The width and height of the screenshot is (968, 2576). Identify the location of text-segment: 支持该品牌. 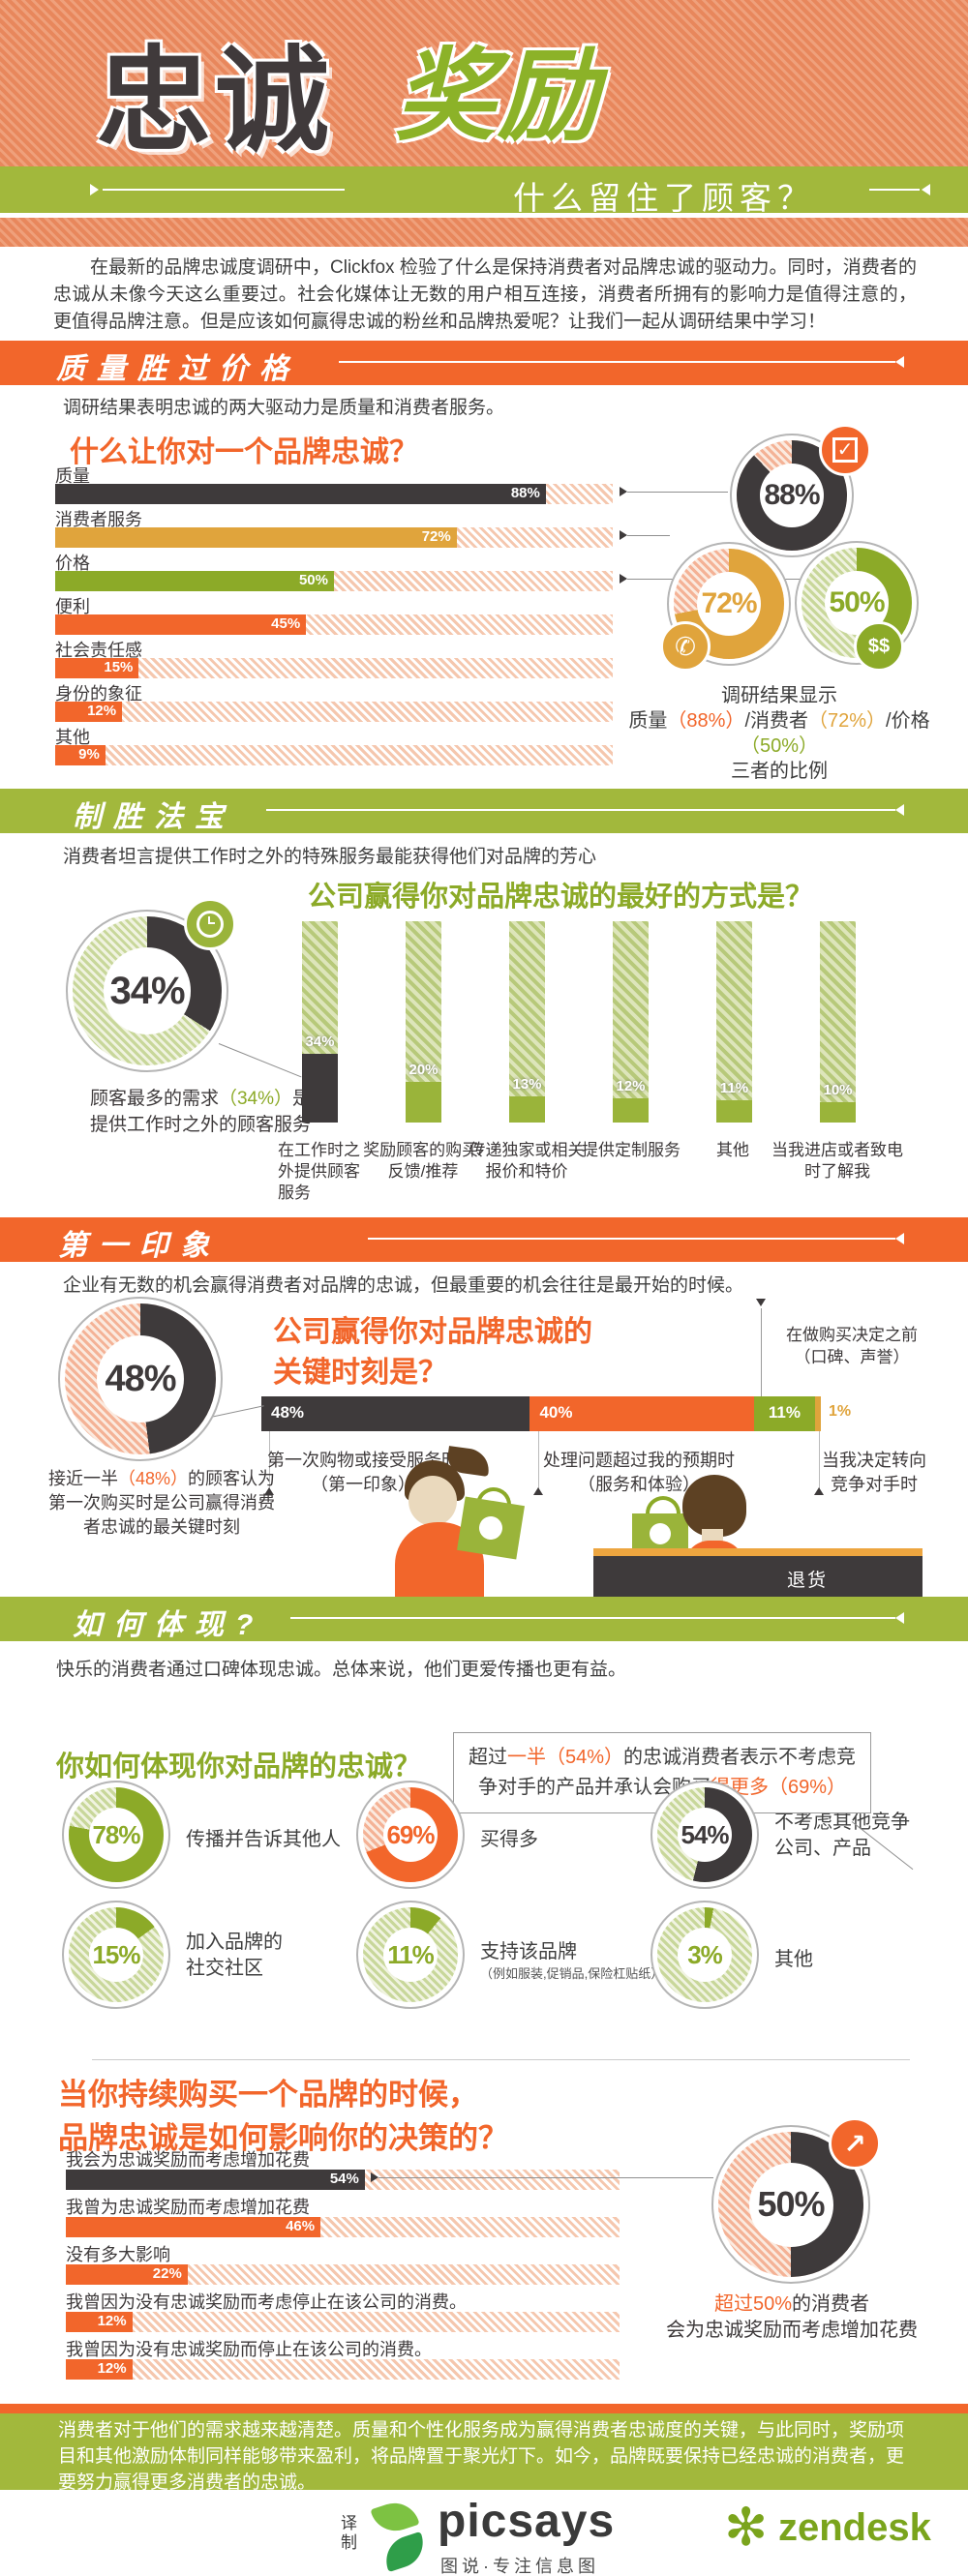
(528, 1951).